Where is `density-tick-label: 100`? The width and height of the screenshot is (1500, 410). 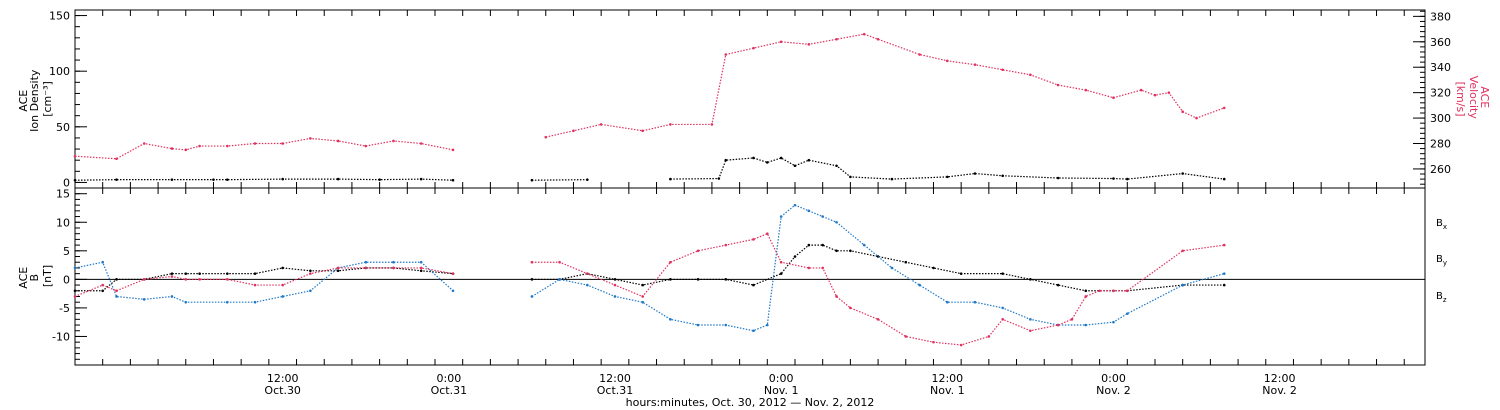
density-tick-label: 100 is located at coordinates (59, 71).